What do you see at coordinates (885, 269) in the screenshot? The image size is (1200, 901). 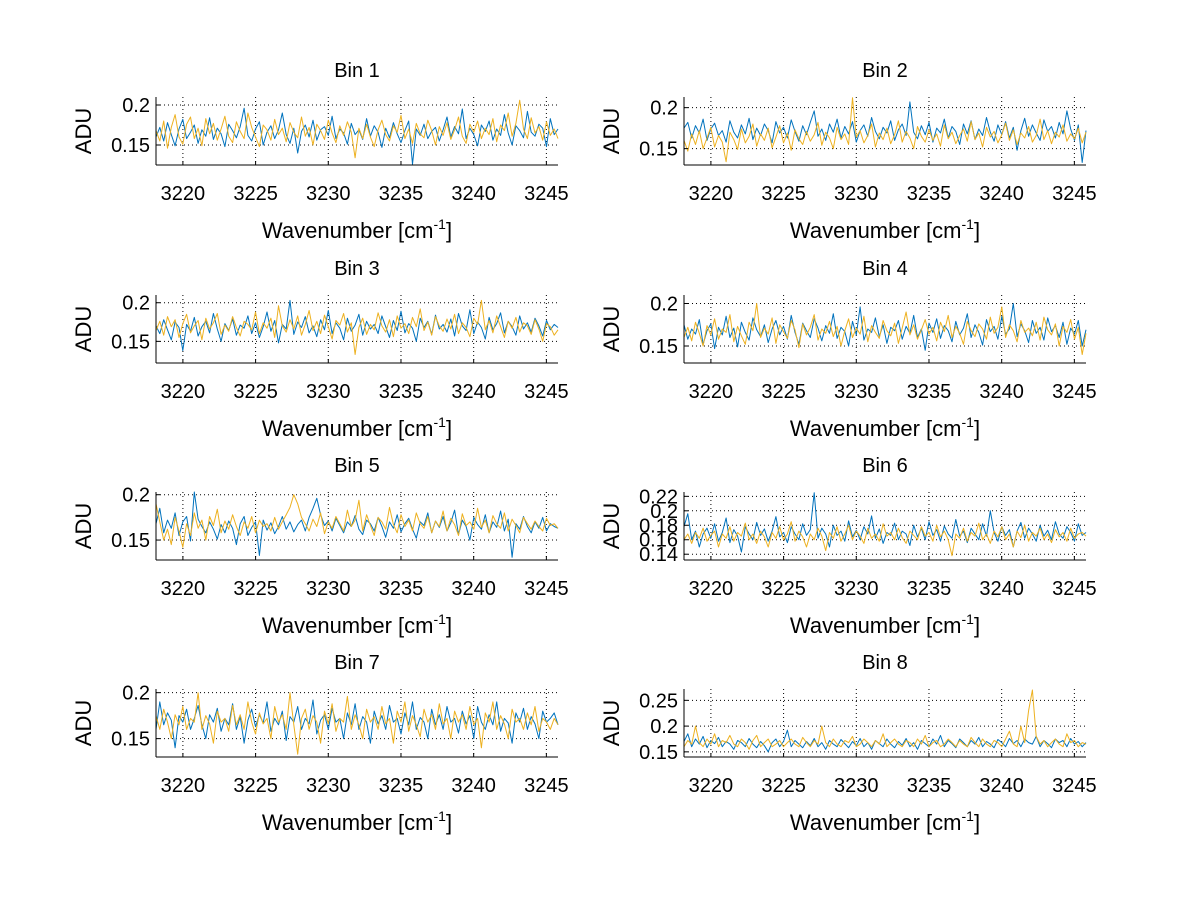 I see `subplot-title: Bin 4` at bounding box center [885, 269].